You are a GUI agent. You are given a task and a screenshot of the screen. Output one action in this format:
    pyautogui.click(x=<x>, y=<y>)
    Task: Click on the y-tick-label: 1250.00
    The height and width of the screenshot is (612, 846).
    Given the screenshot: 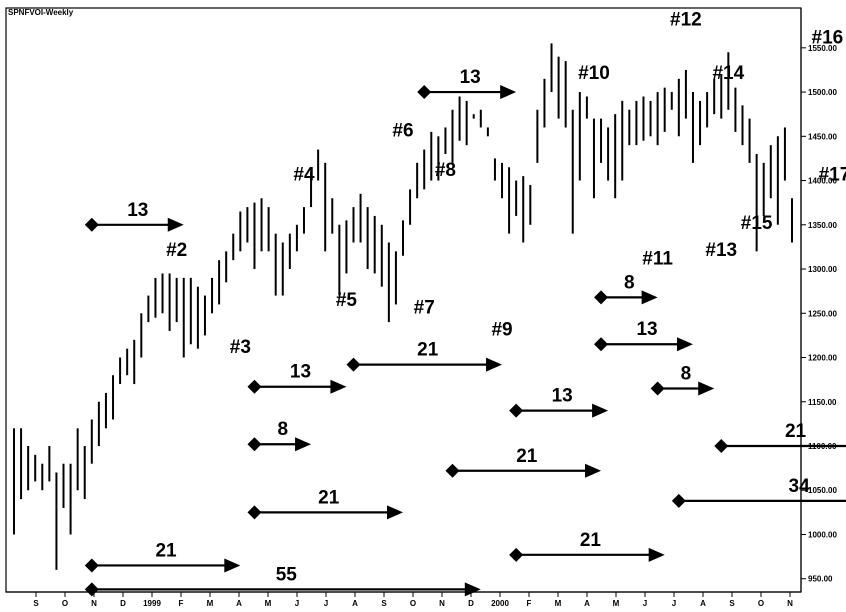 What is the action you would take?
    pyautogui.click(x=822, y=313)
    